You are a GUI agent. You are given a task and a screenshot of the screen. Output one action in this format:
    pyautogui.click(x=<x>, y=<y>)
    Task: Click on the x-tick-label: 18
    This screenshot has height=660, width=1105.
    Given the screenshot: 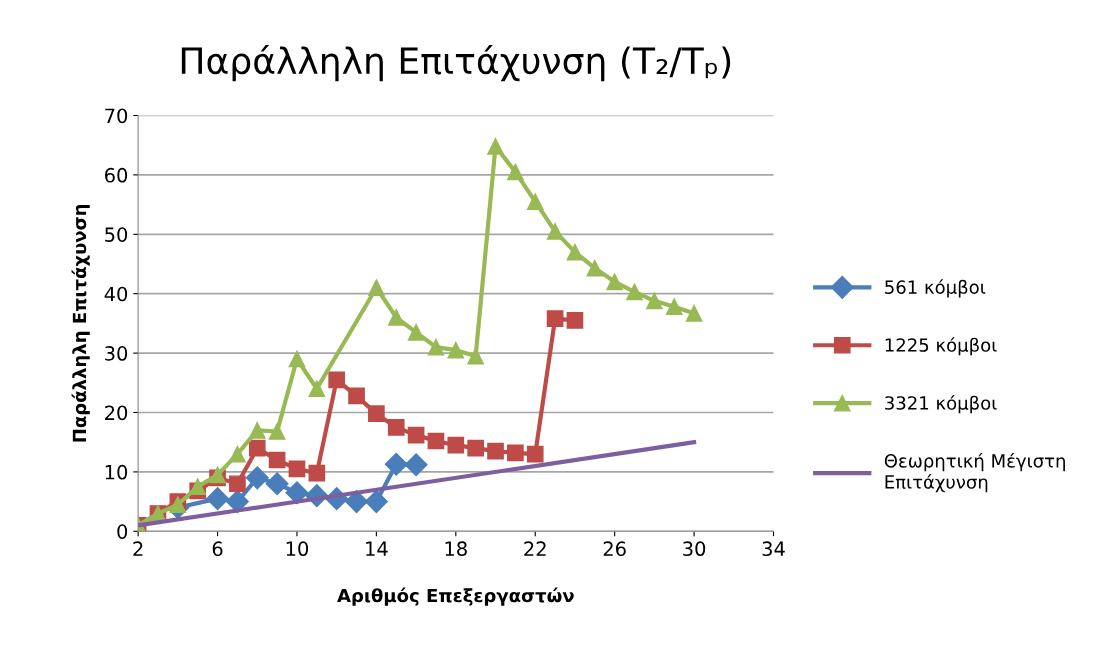 What is the action you would take?
    pyautogui.click(x=456, y=549)
    